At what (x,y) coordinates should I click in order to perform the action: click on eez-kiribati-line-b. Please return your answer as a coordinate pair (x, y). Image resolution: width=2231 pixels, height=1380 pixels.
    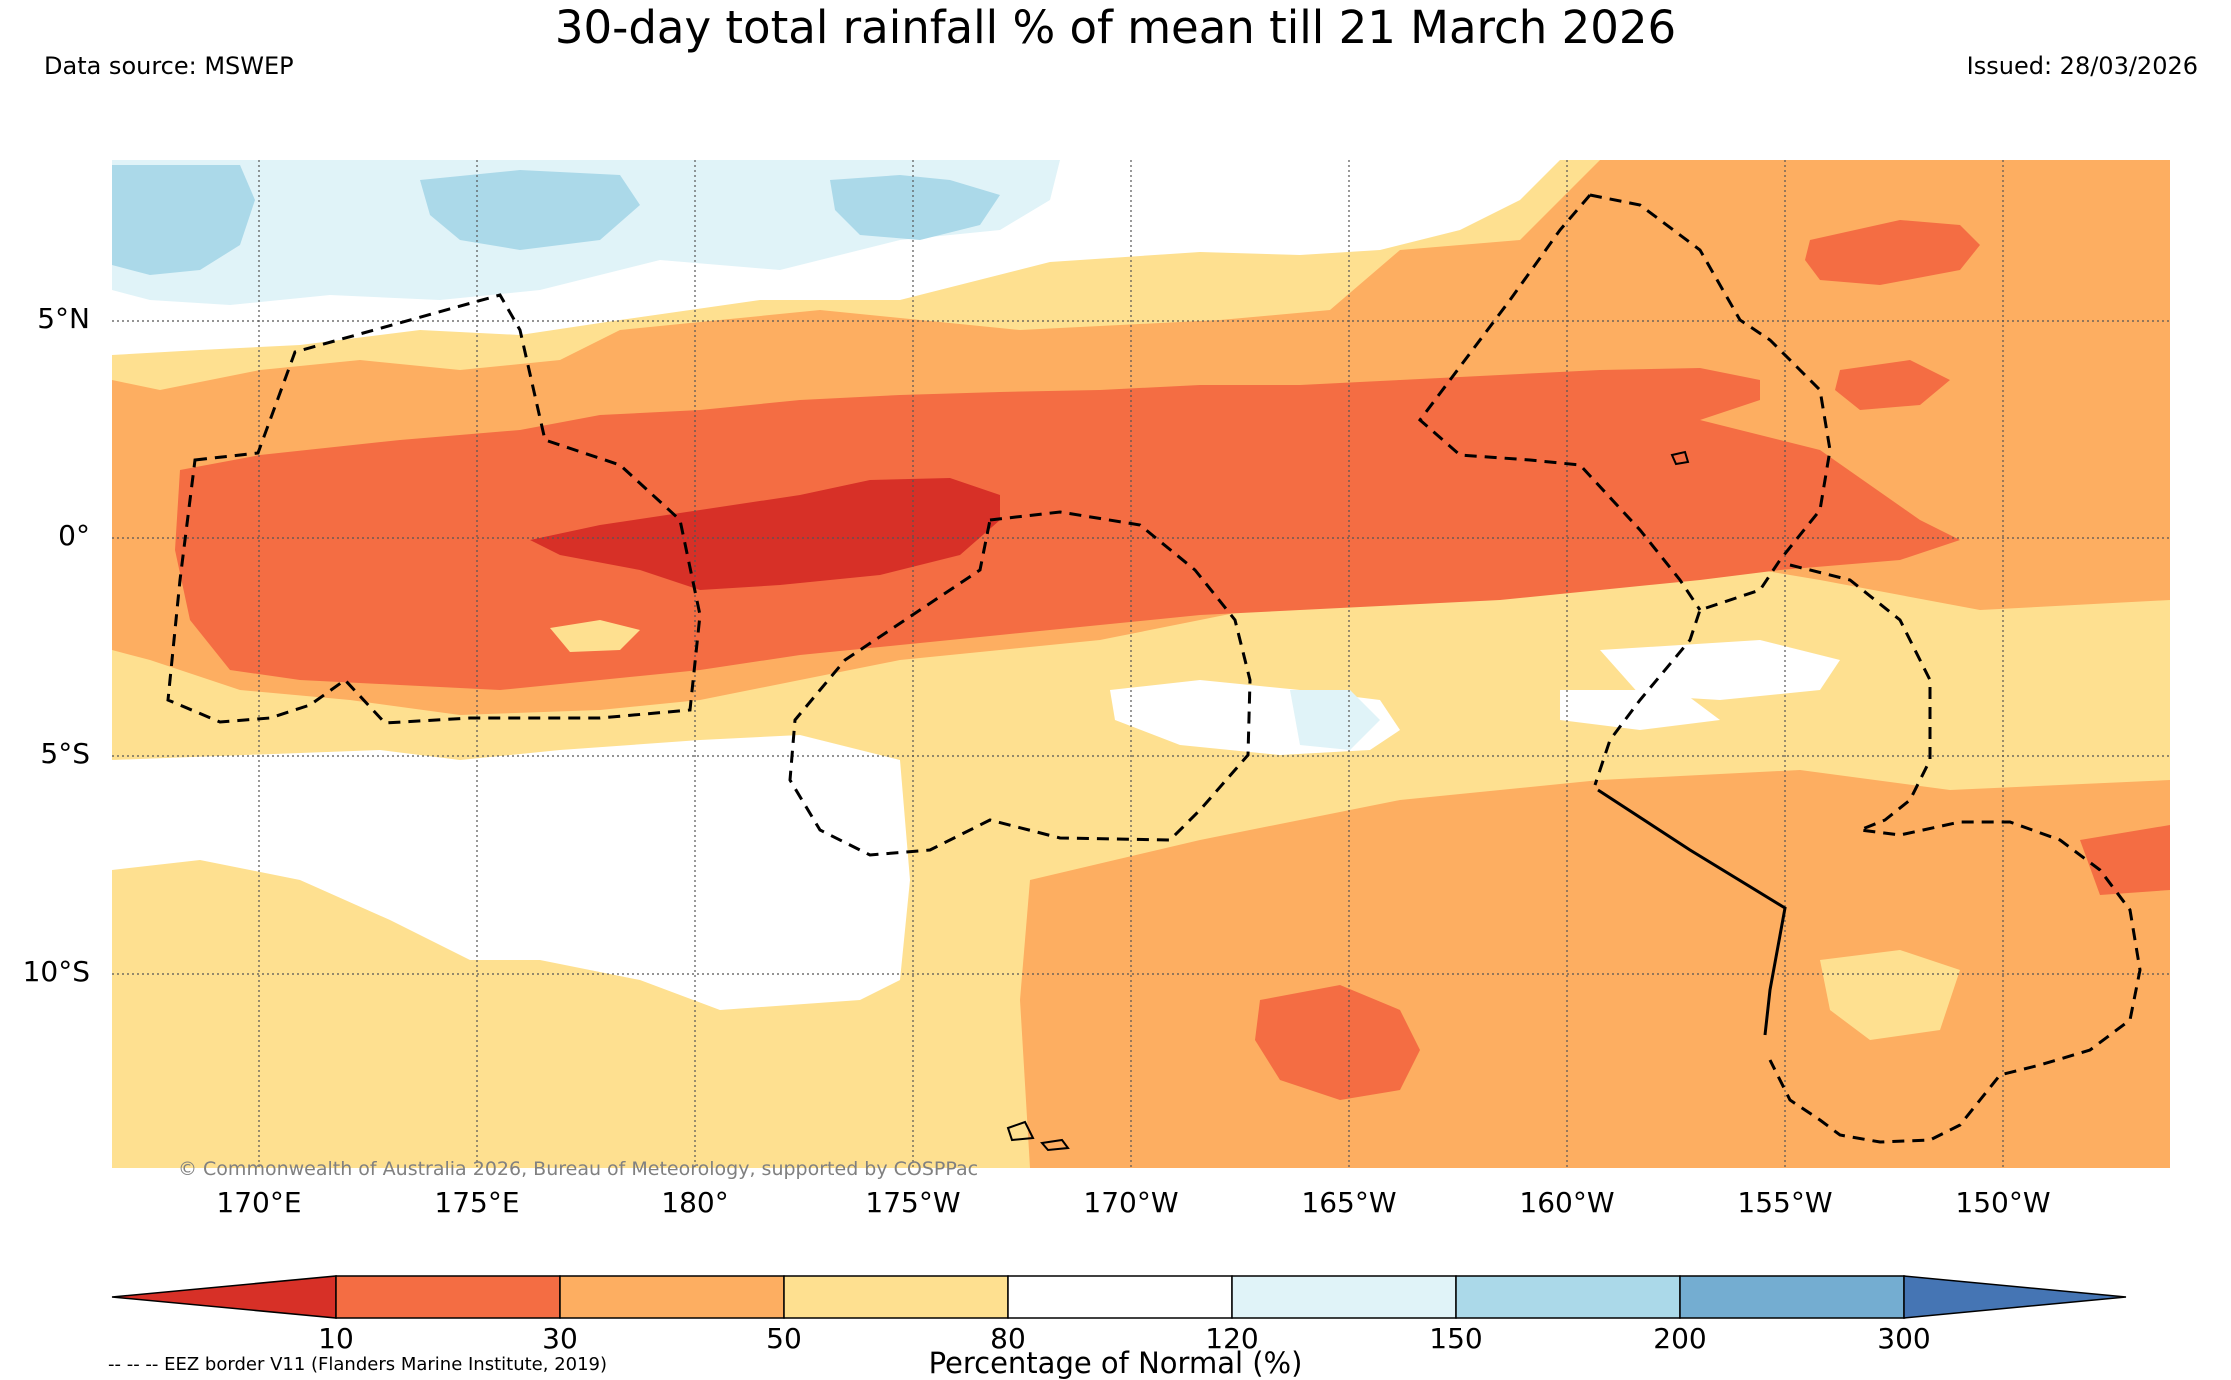
    Looking at the image, I should click on (1559, 402).